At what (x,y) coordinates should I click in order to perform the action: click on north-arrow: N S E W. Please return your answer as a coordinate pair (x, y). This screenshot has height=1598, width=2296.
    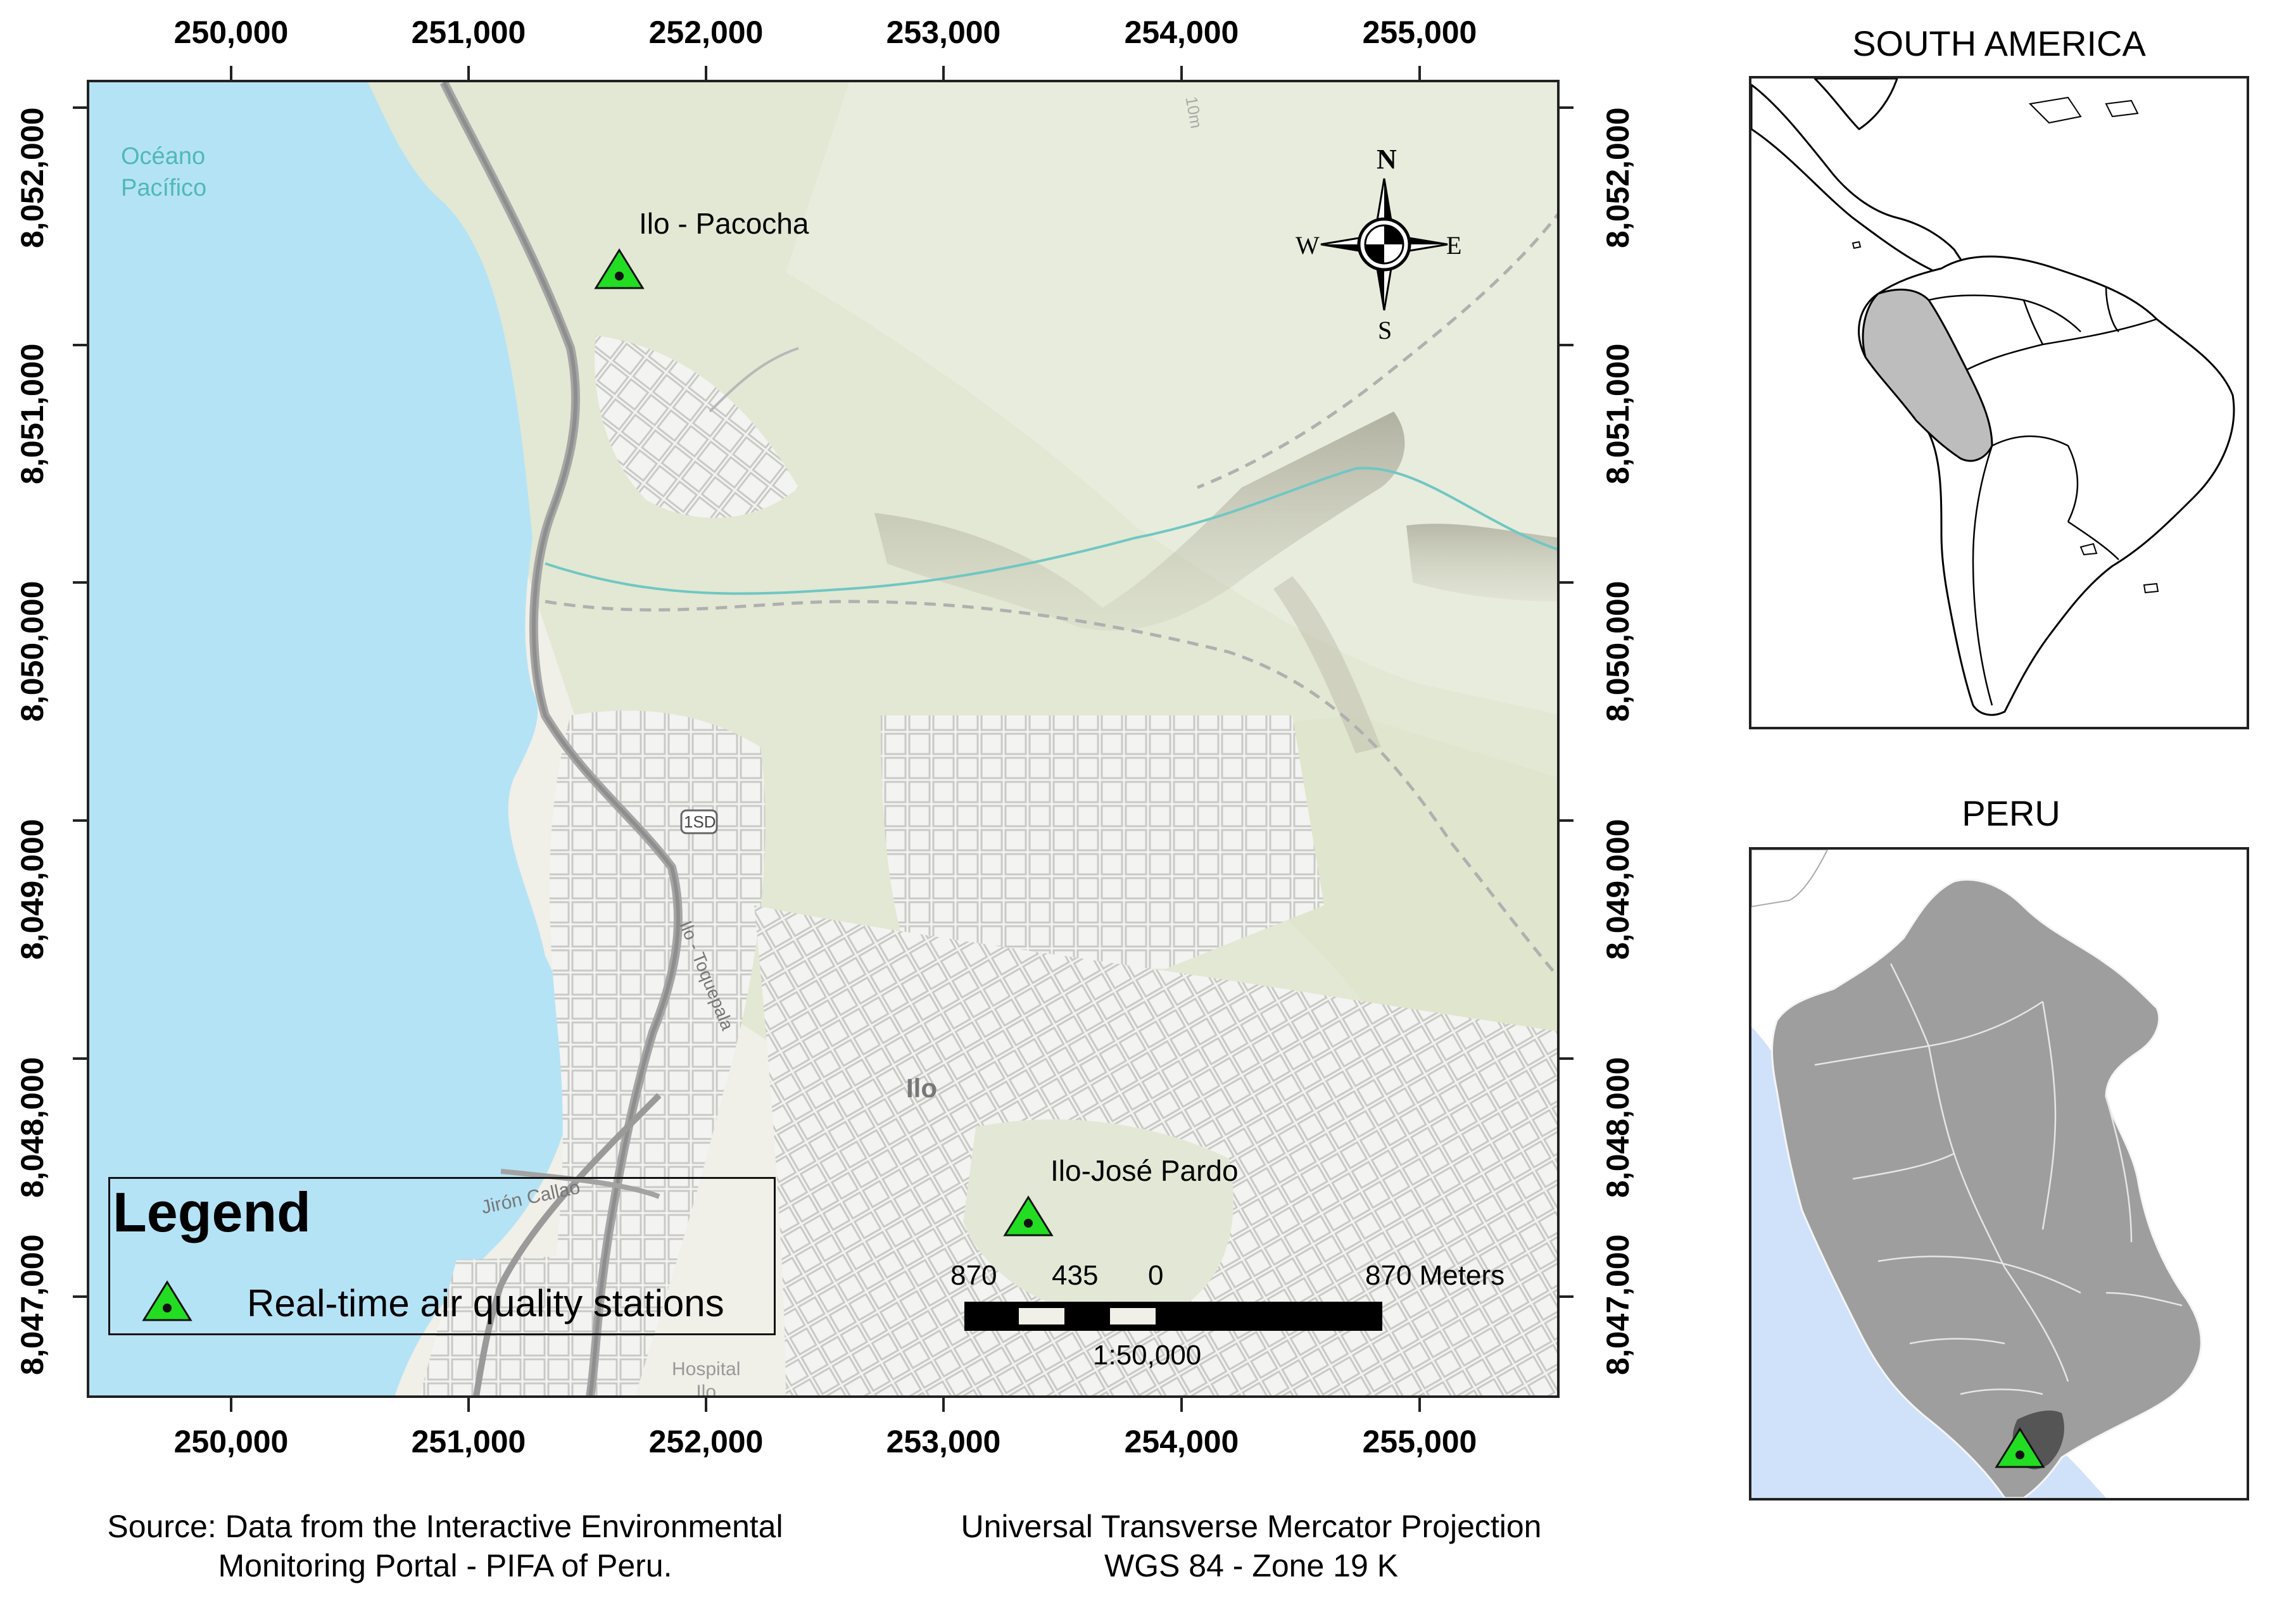
    Looking at the image, I should click on (1379, 244).